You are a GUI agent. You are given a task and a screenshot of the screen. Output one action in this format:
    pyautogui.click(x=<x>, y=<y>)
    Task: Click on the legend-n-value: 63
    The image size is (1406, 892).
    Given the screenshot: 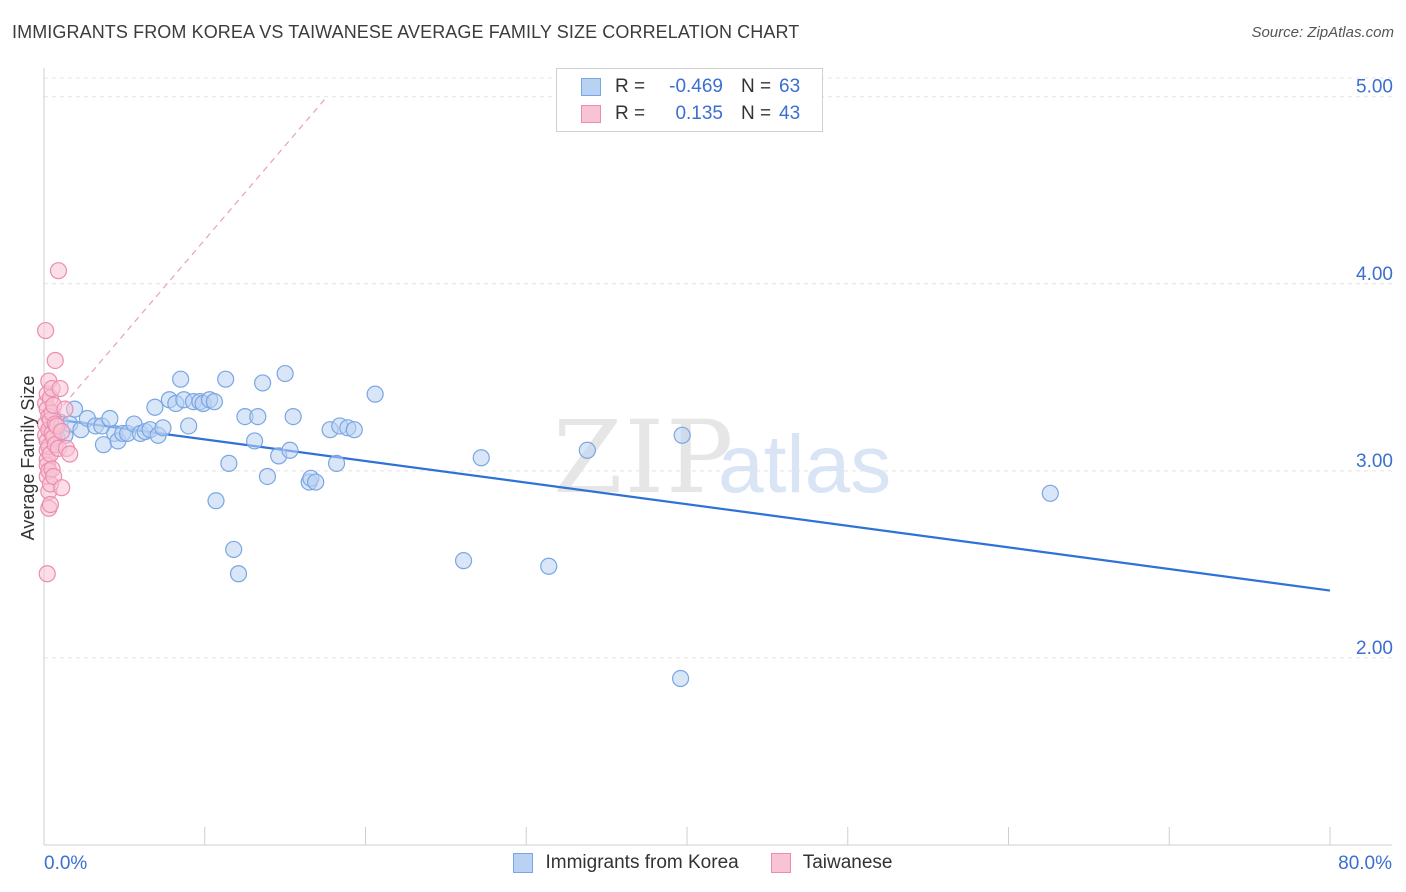 What is the action you would take?
    pyautogui.click(x=790, y=86)
    